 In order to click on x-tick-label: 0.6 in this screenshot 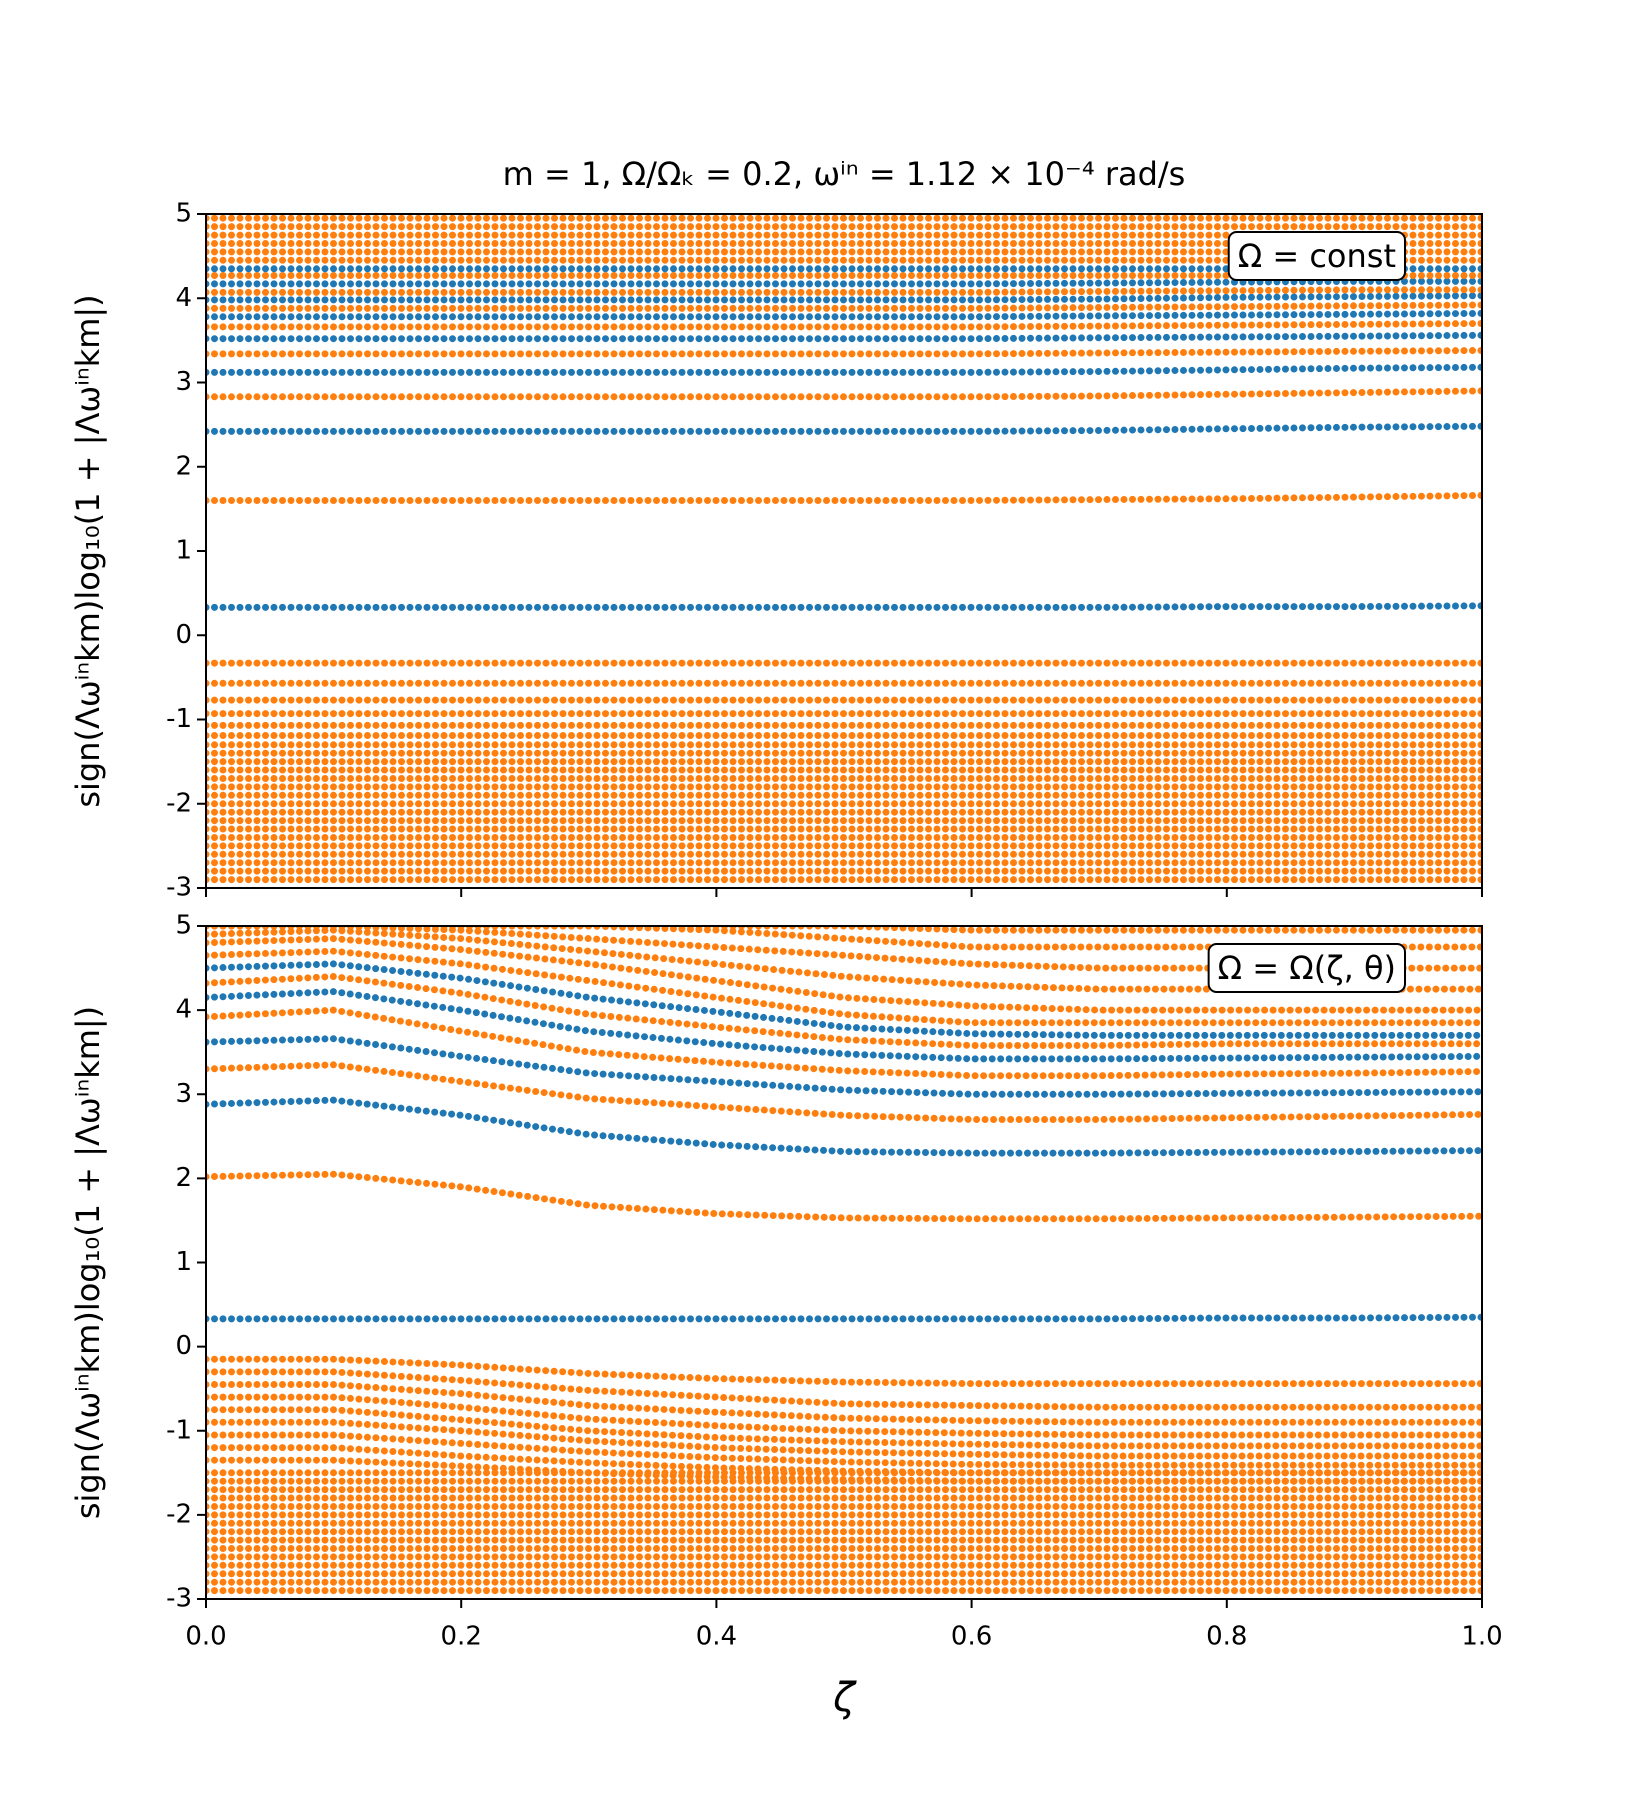, I will do `click(971, 1637)`.